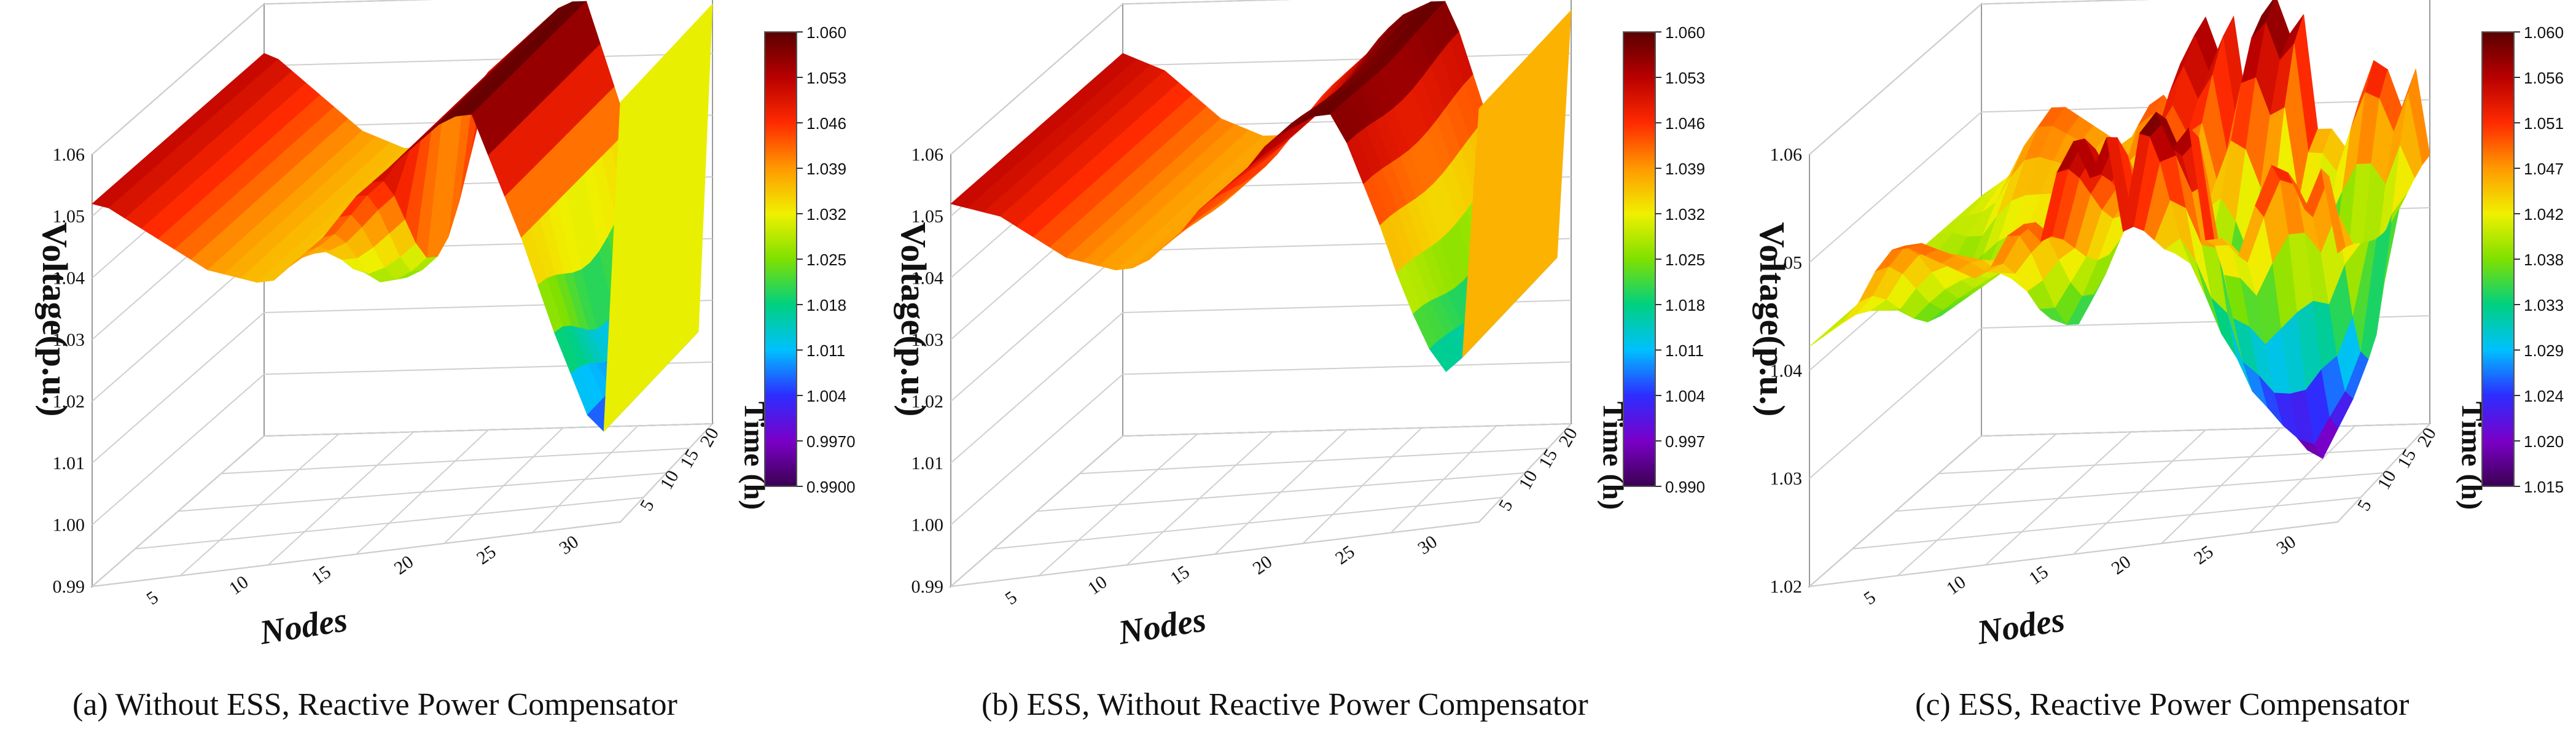 The width and height of the screenshot is (2576, 732). What do you see at coordinates (2544, 487) in the screenshot?
I see `colorbar-tick-label: 1.015` at bounding box center [2544, 487].